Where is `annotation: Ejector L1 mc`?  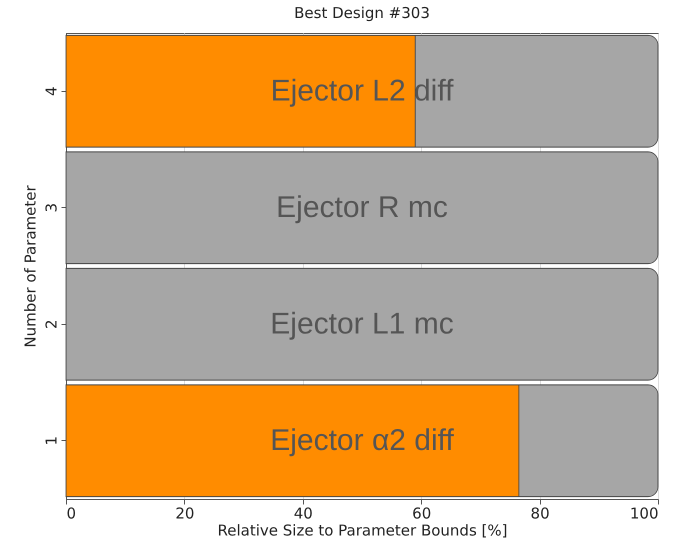
annotation: Ejector L1 mc is located at coordinates (362, 323).